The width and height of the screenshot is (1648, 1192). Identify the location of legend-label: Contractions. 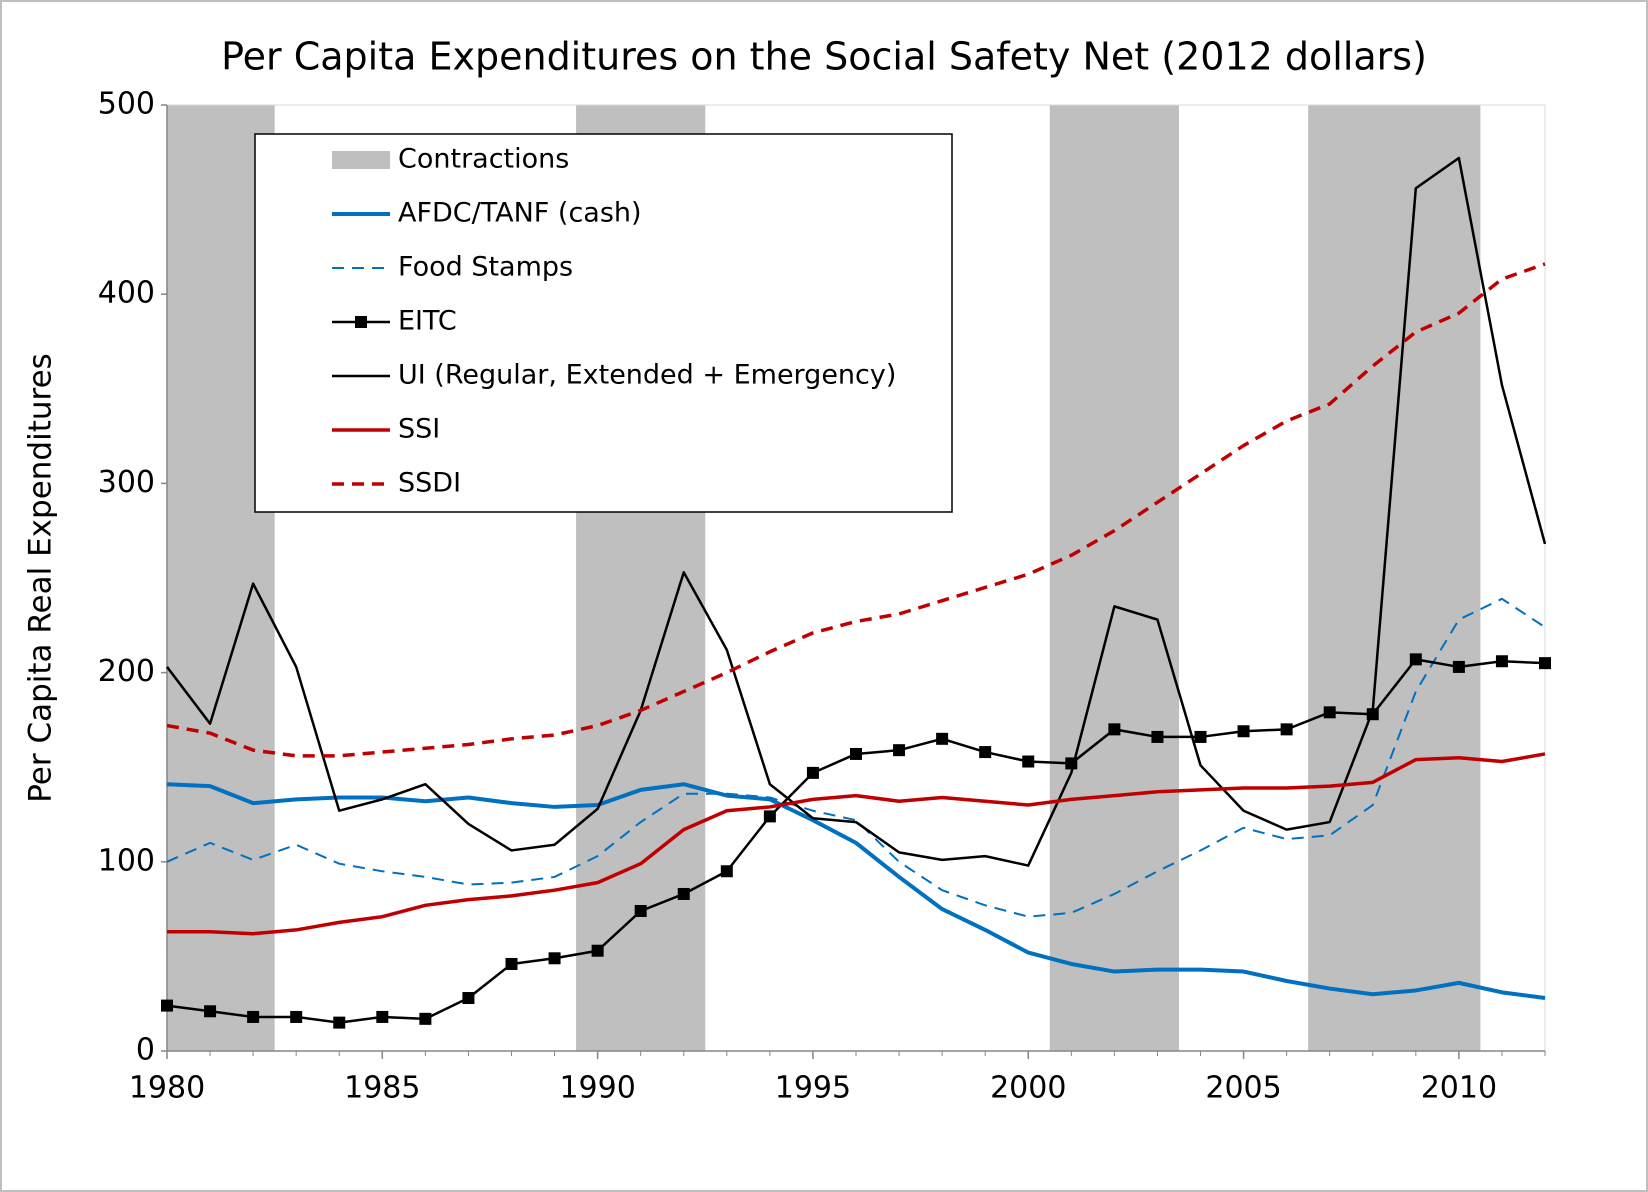
(483, 159).